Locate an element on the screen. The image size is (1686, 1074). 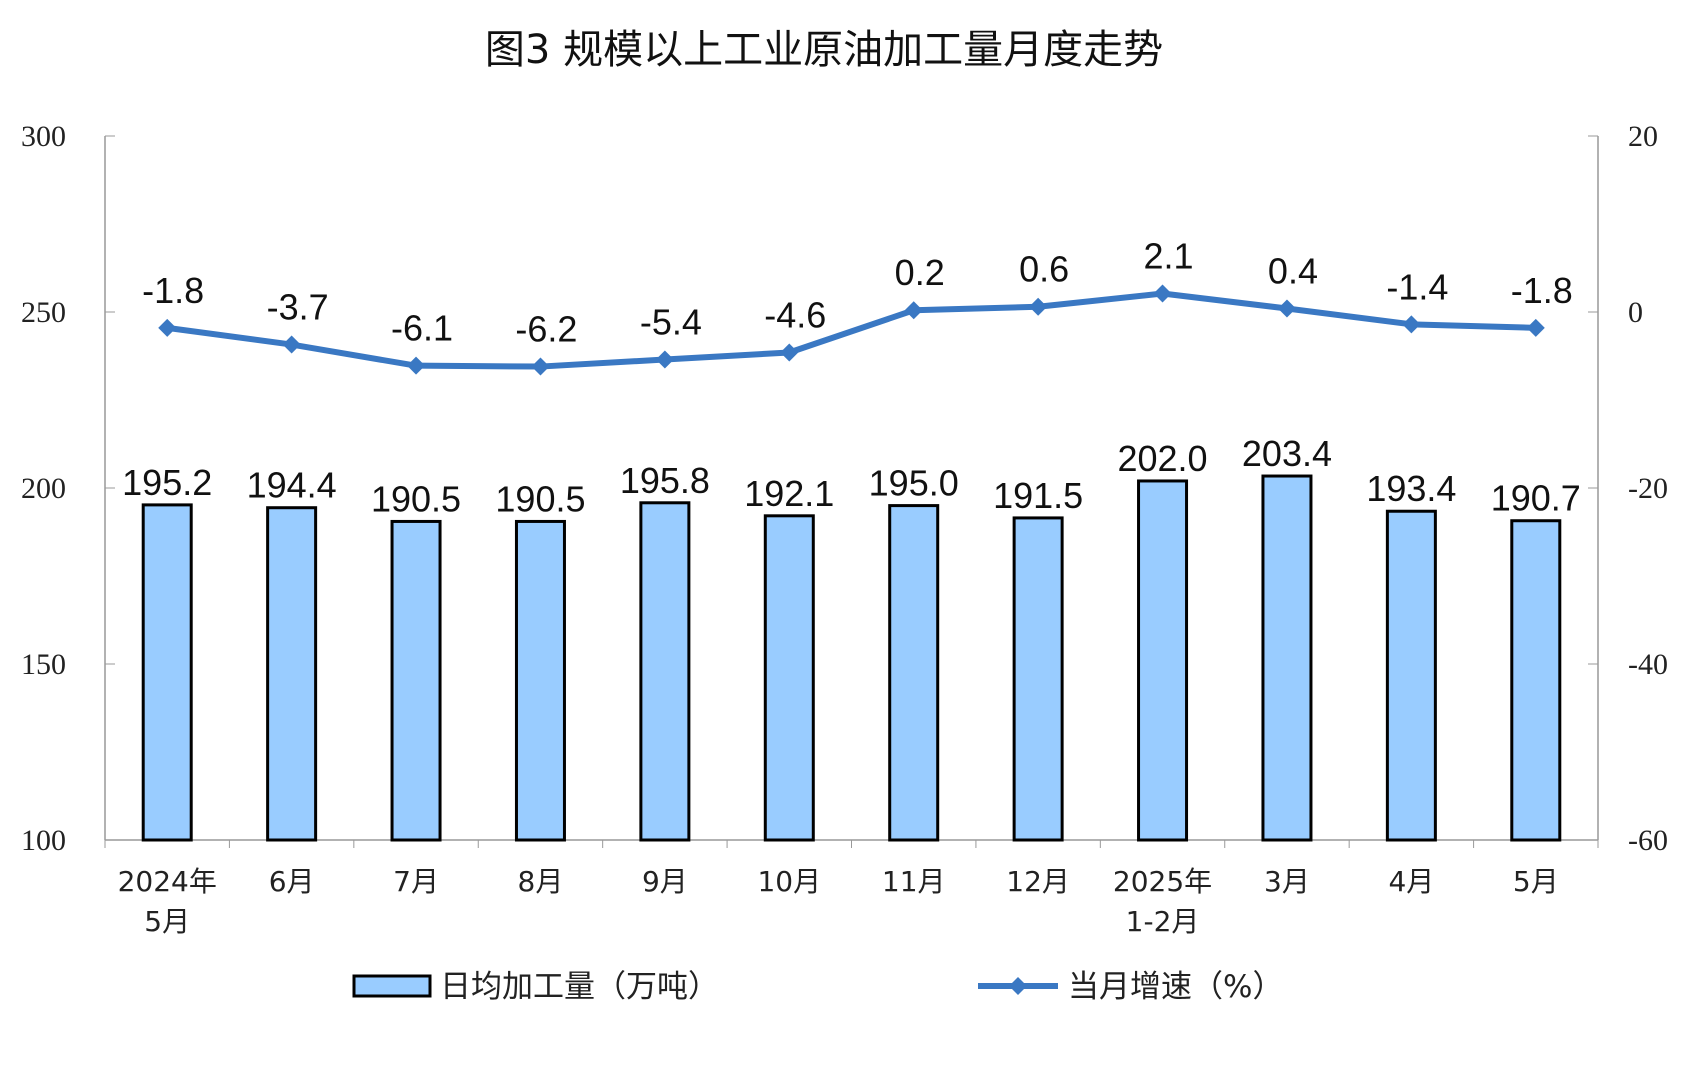
x-tick-label: 2024年 is located at coordinates (167, 881).